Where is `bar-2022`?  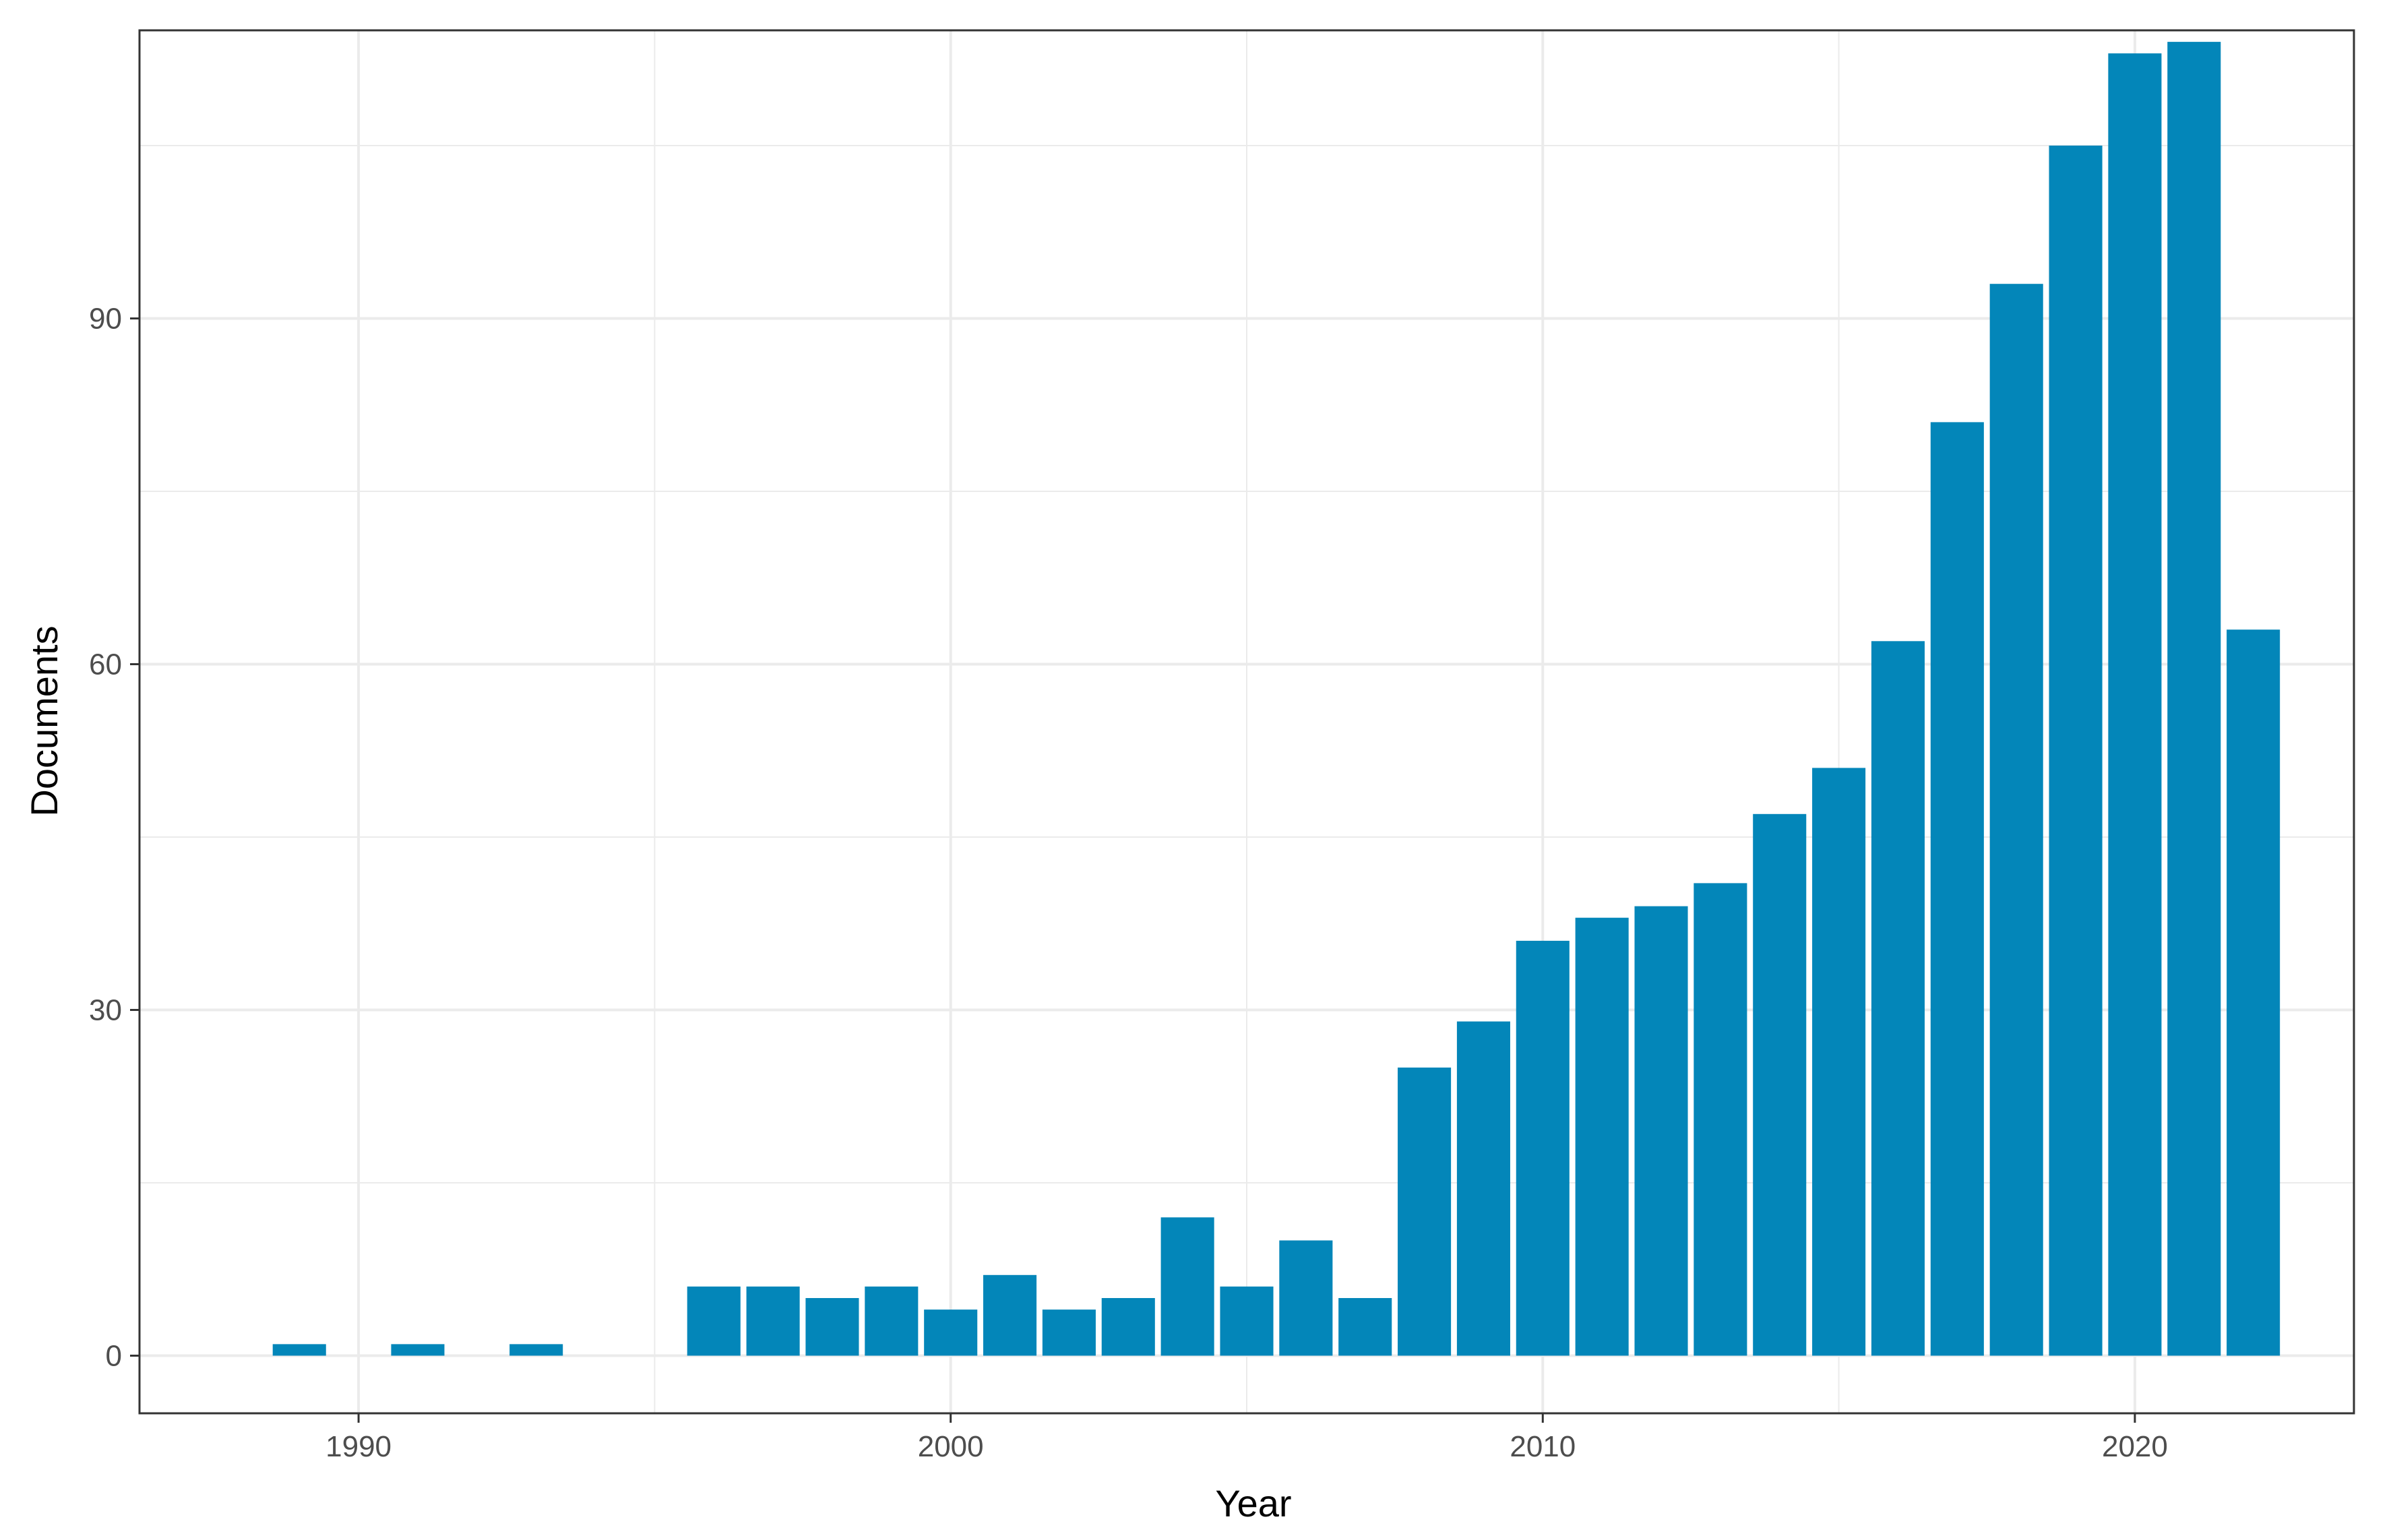 bar-2022 is located at coordinates (2253, 993).